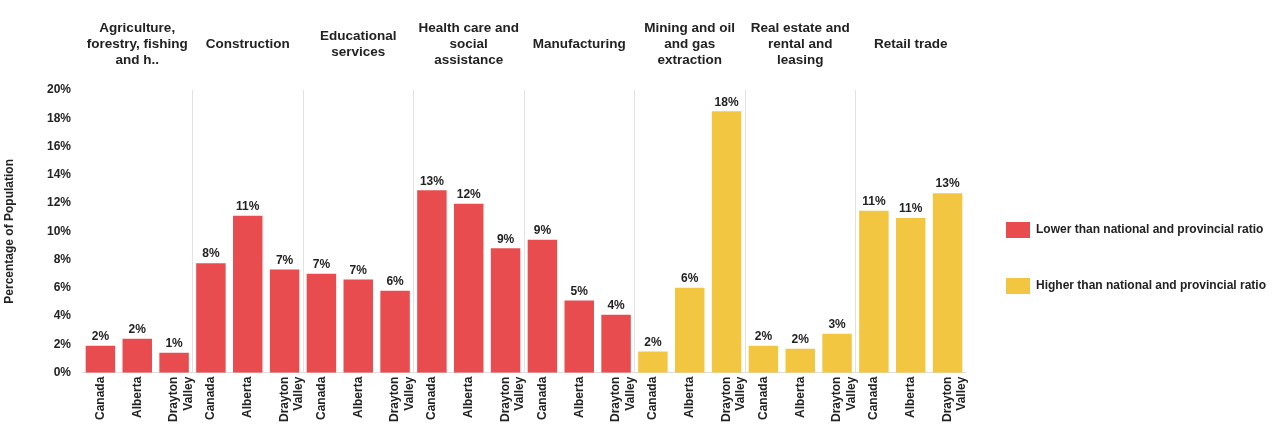 The height and width of the screenshot is (428, 1276). What do you see at coordinates (8, 231) in the screenshot?
I see `y-axis-title: Percentage of Population` at bounding box center [8, 231].